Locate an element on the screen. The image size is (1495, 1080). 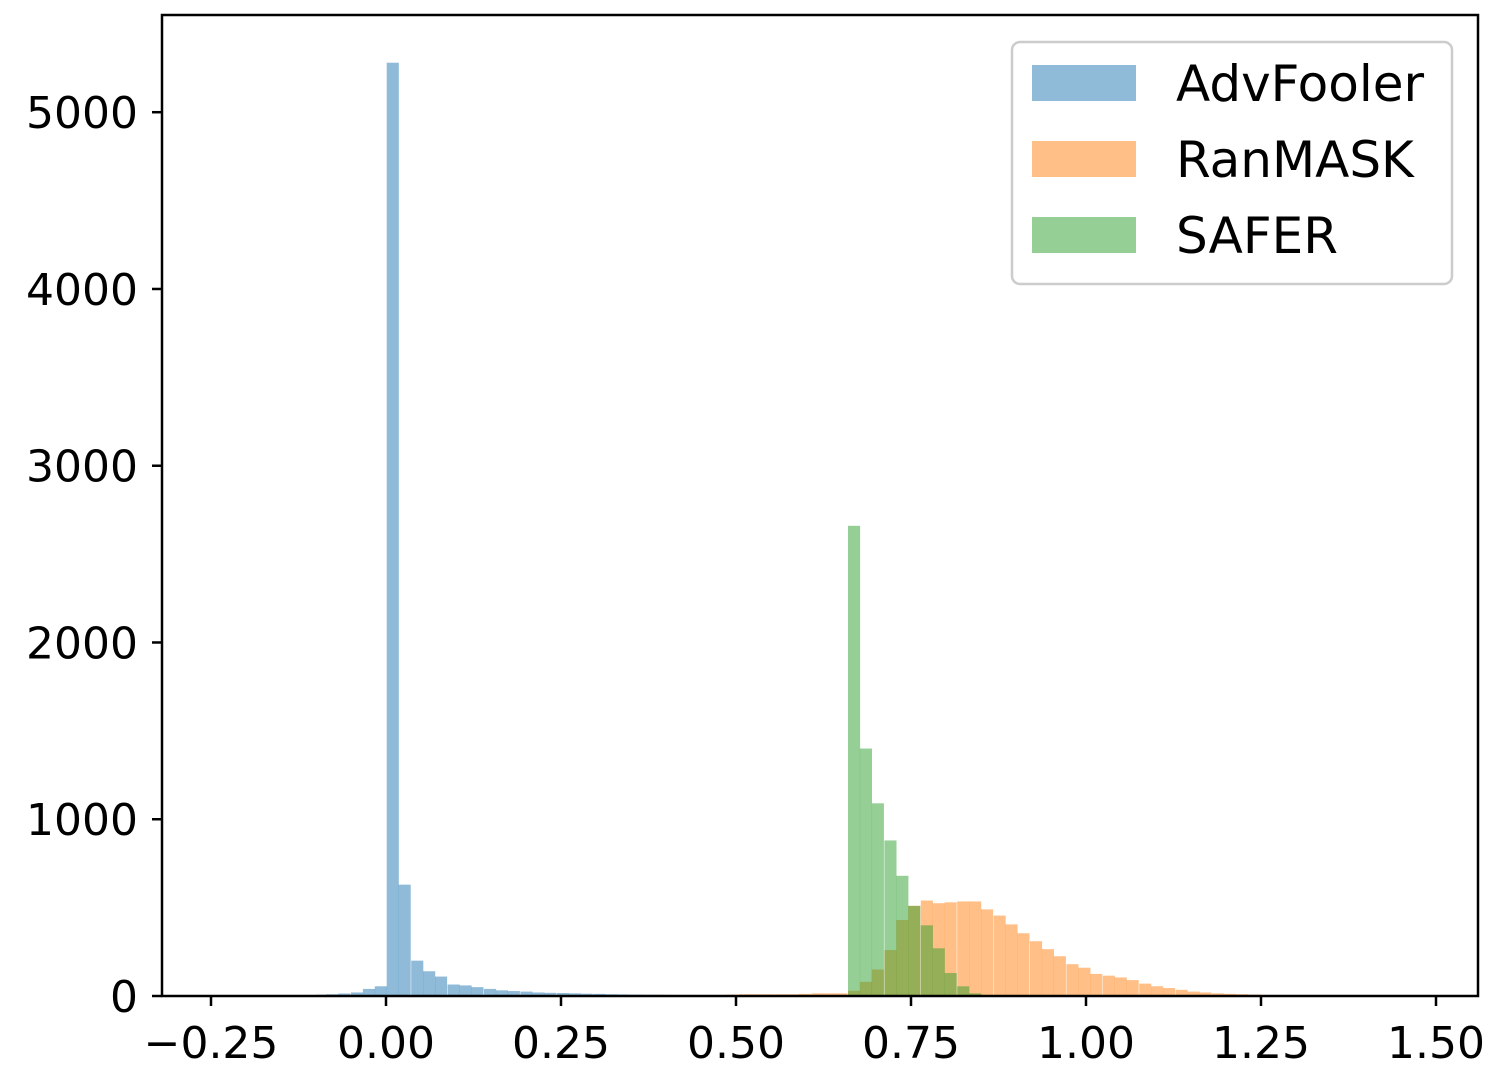
y-tick-label-2: 2000 is located at coordinates (82, 643).